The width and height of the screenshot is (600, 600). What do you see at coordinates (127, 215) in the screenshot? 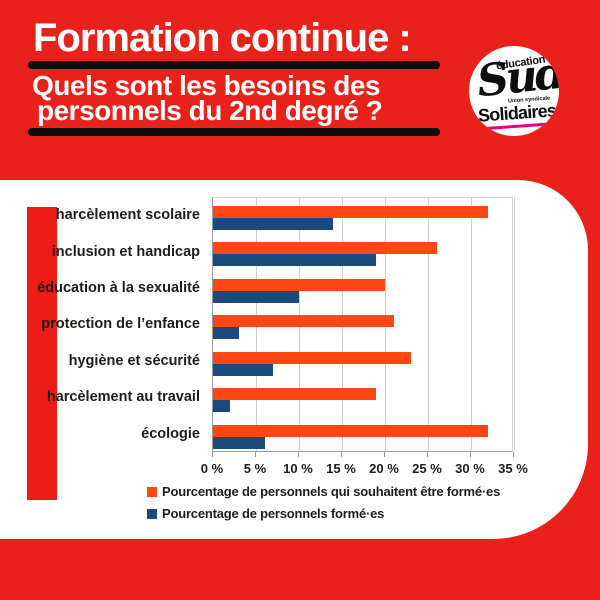
I see `category-label-0: harcèlement scolaire` at bounding box center [127, 215].